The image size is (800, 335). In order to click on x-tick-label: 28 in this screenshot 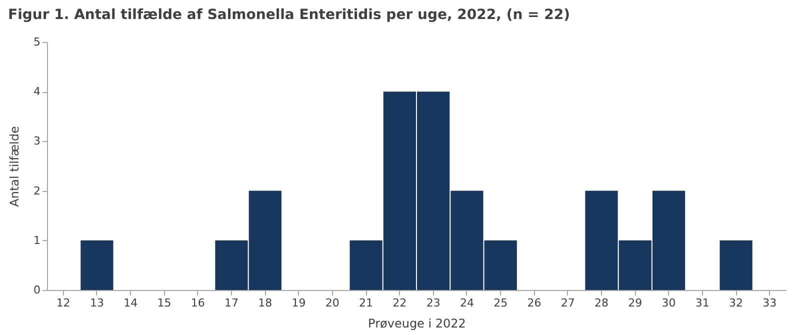, I will do `click(601, 303)`.